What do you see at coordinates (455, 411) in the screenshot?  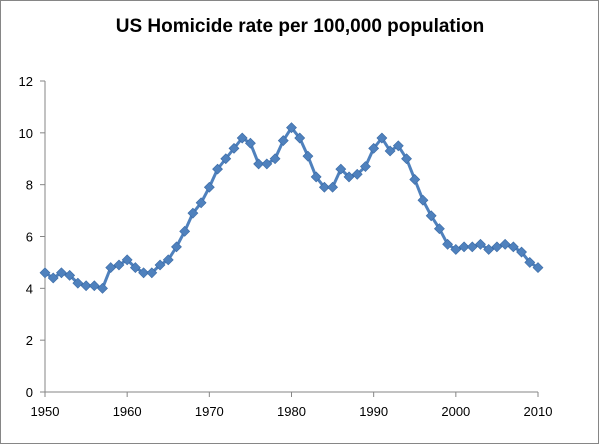 I see `x-tick-label: 2000` at bounding box center [455, 411].